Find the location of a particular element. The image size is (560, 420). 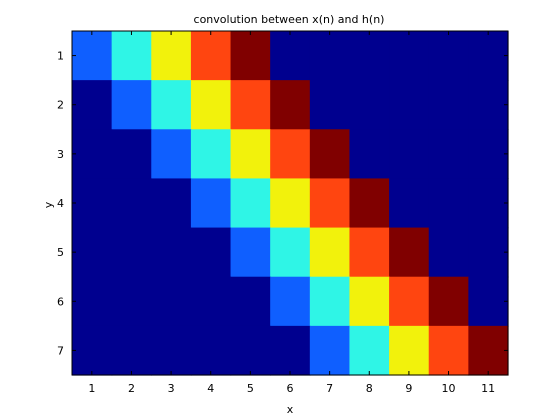

chart-title: convolution between x(n) and h(n) is located at coordinates (289, 19).